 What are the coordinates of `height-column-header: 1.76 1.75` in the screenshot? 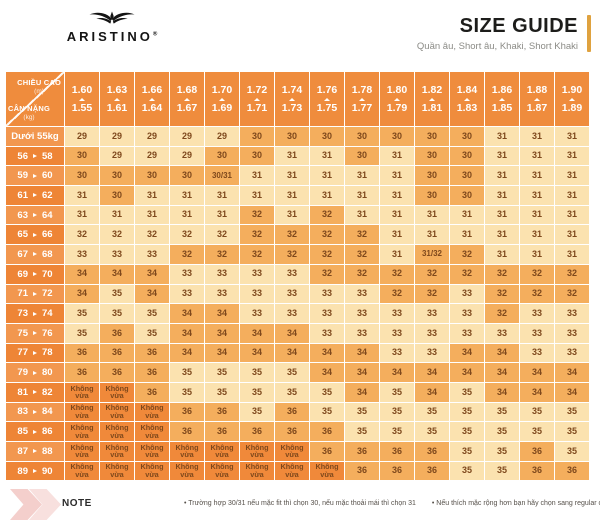 It's located at (327, 99).